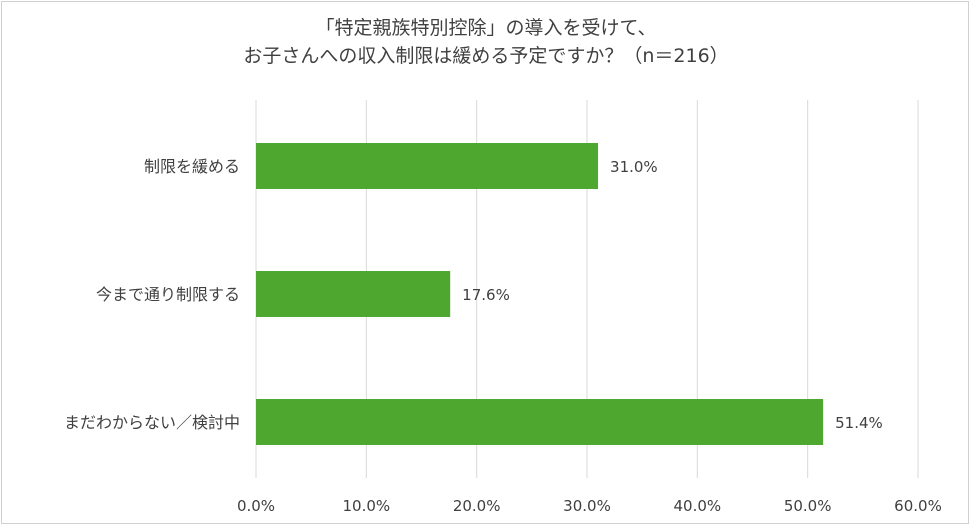  What do you see at coordinates (192, 166) in the screenshot?
I see `category-label: 制限を緩める` at bounding box center [192, 166].